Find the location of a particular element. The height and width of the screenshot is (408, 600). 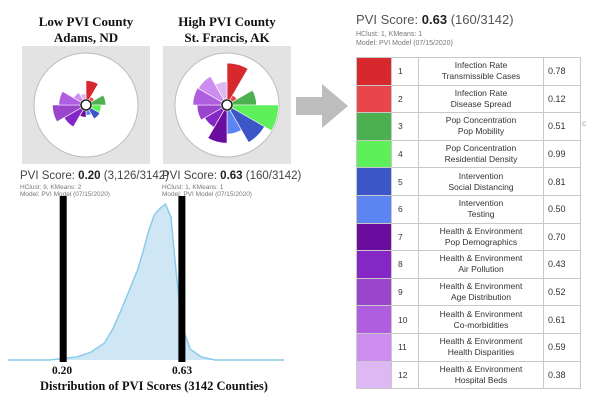

component-subcategory: Testing is located at coordinates (481, 214).